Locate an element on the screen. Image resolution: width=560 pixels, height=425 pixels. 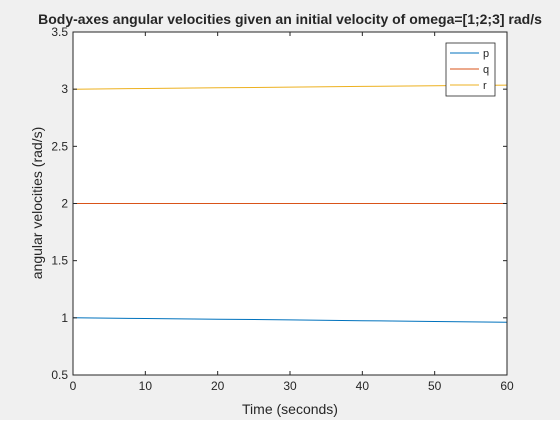
y-tick-label: 2 is located at coordinates (64, 204).